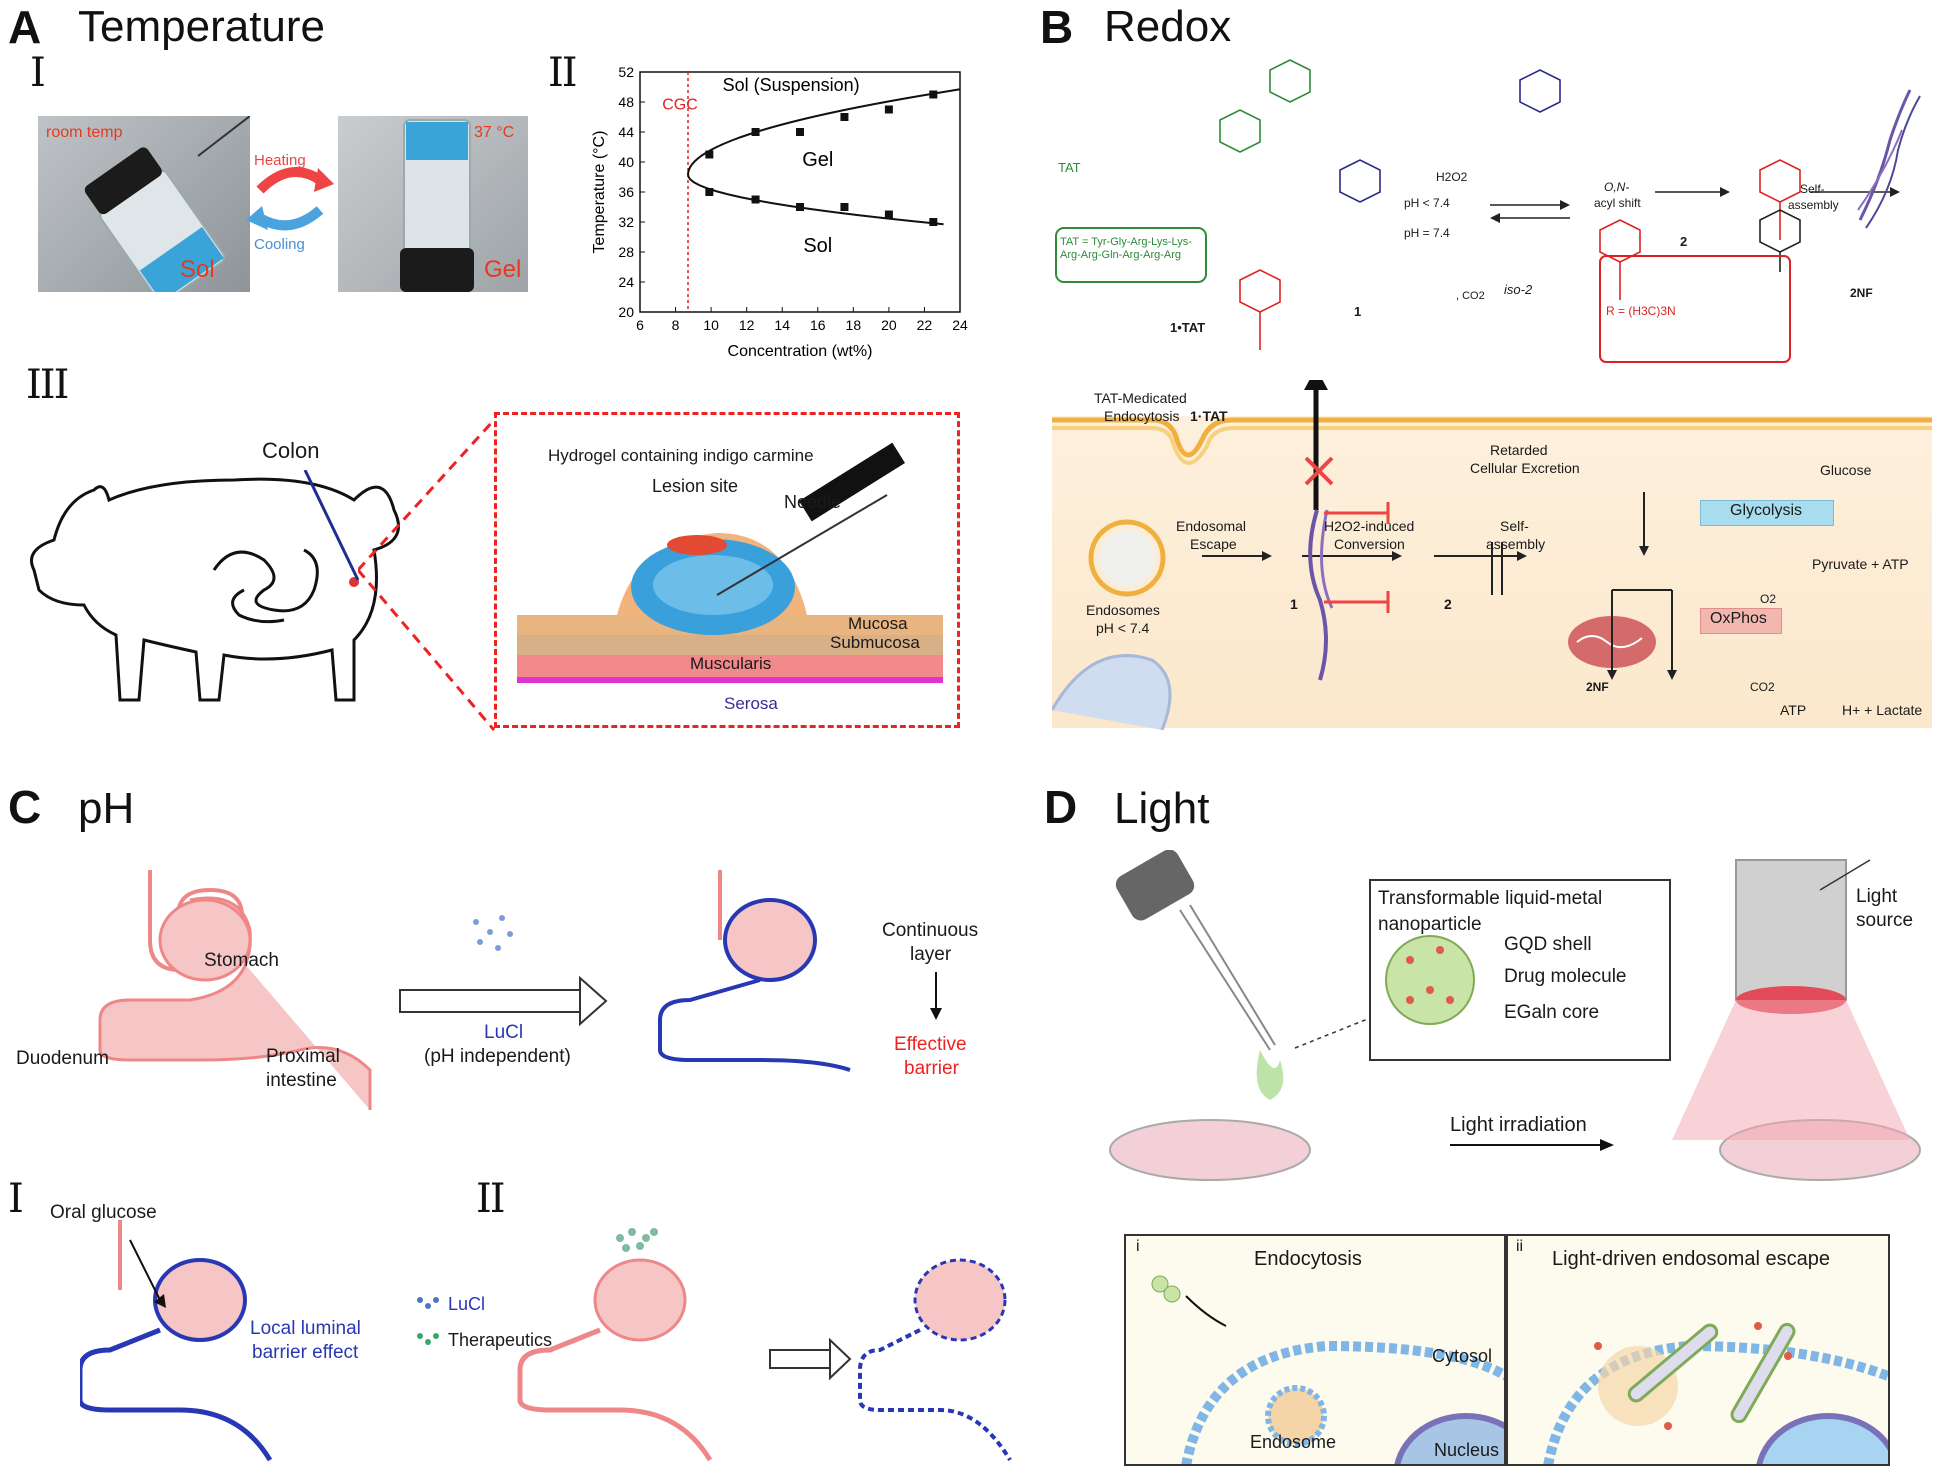  What do you see at coordinates (936, 996) in the screenshot?
I see `continuous-arrow` at bounding box center [936, 996].